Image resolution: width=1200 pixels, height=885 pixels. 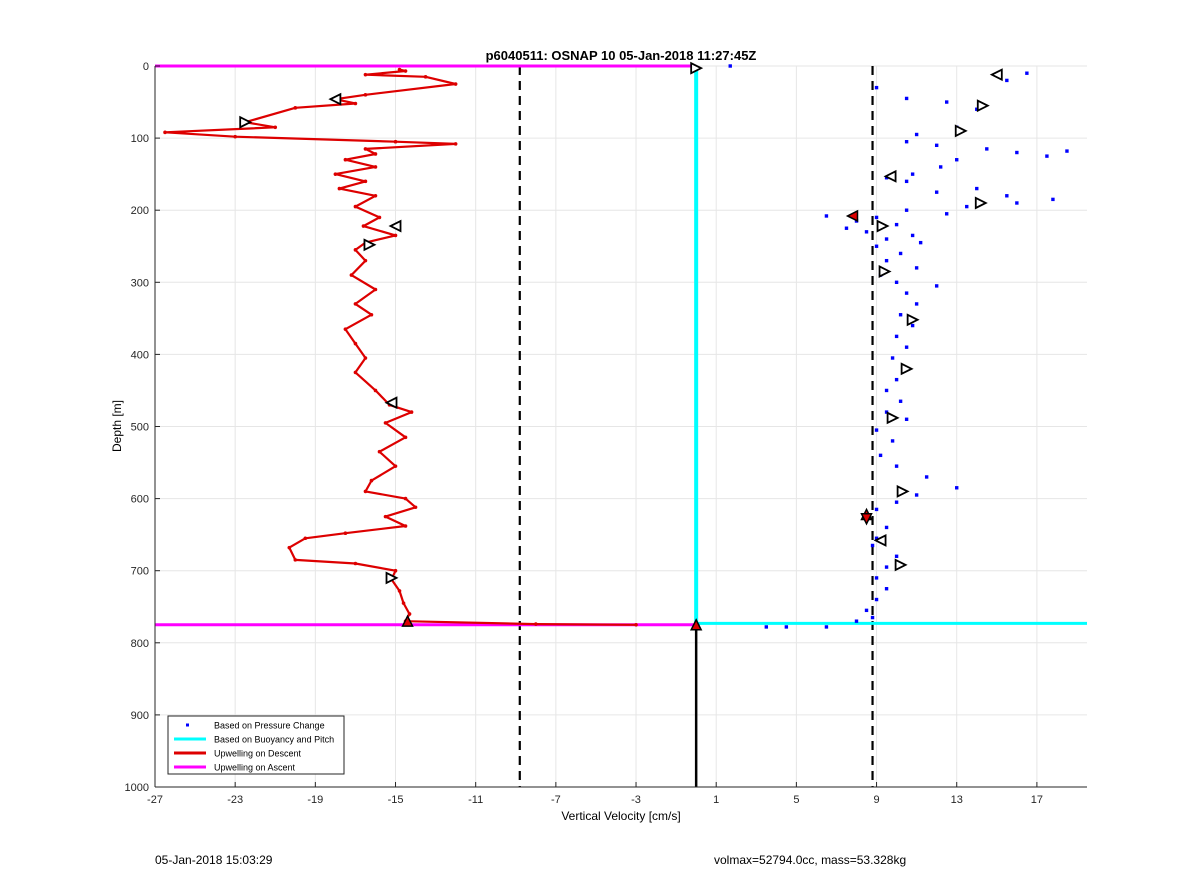 I want to click on y-axis-label: Depth [m], so click(x=117, y=426).